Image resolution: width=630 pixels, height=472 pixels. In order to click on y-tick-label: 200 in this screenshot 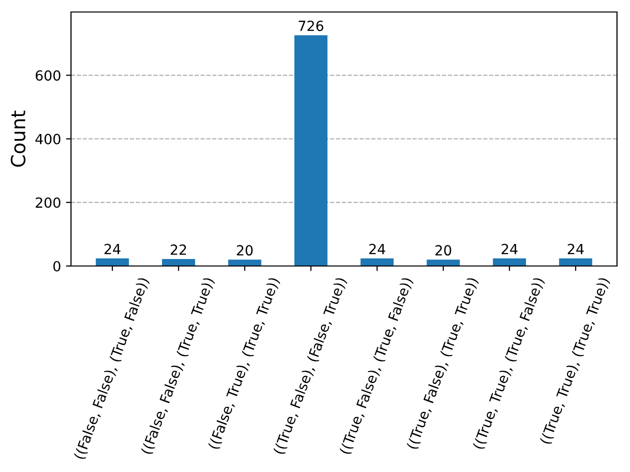, I will do `click(48, 202)`.